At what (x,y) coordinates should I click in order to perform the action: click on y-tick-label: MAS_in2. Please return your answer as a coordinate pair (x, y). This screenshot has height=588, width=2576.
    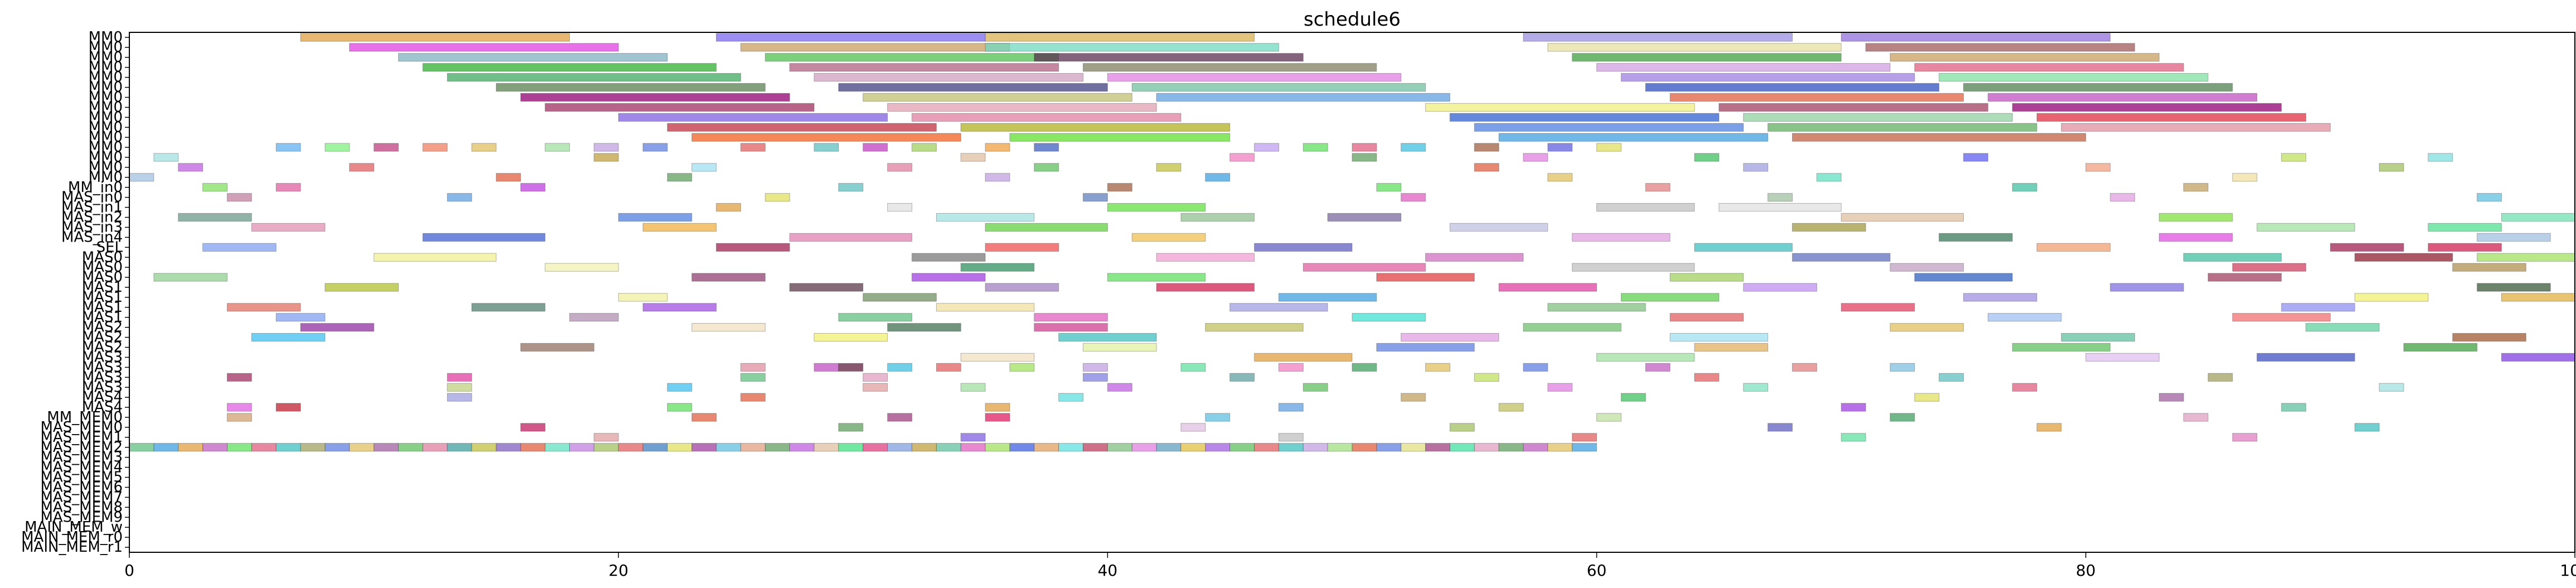
    Looking at the image, I should click on (92, 217).